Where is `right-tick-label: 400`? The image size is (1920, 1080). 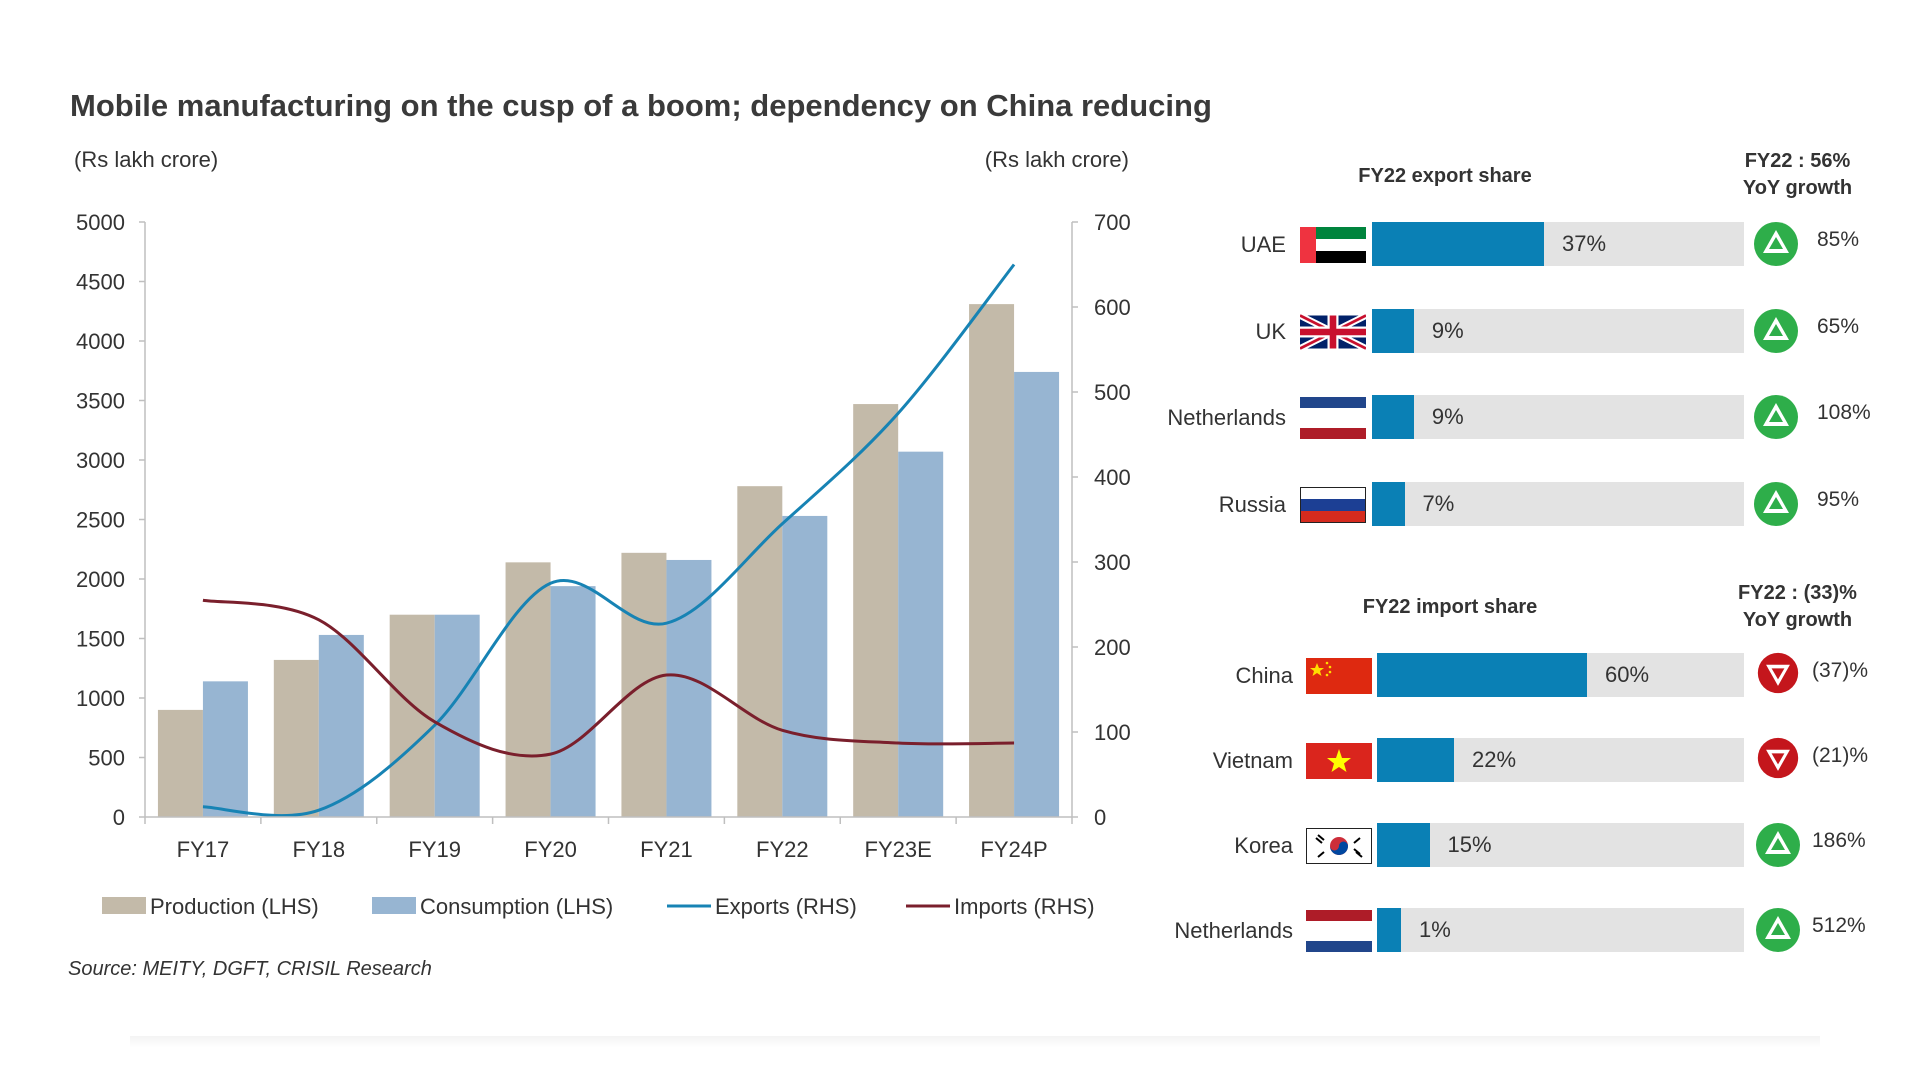 right-tick-label: 400 is located at coordinates (1112, 477).